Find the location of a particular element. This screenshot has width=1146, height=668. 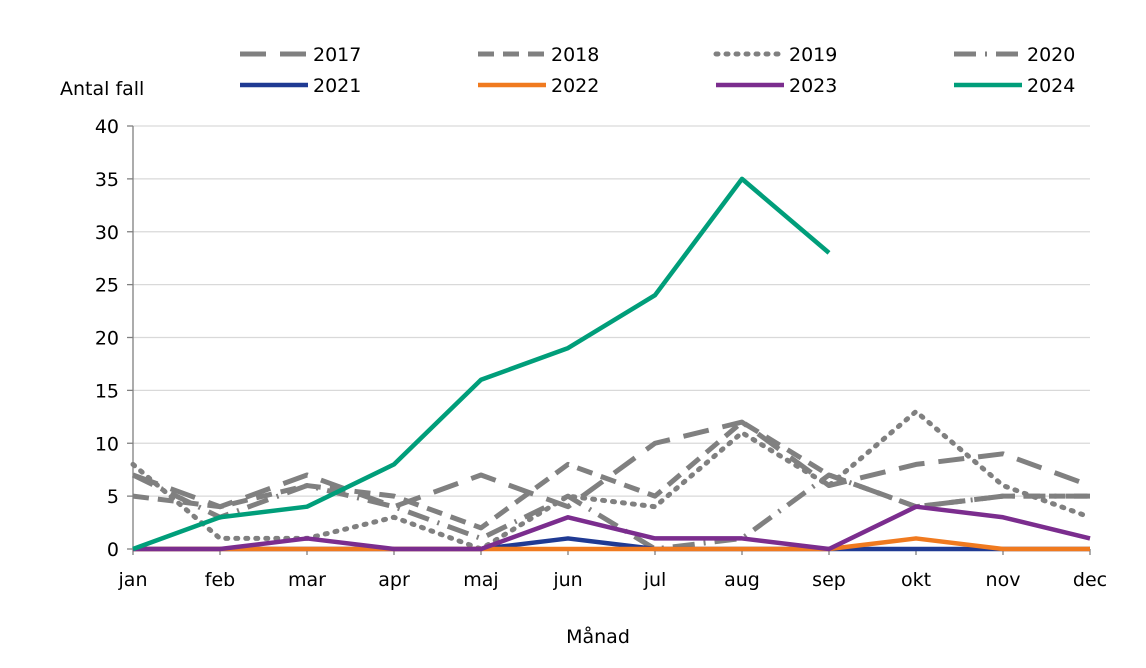

legend-label: 2023 is located at coordinates (813, 86).